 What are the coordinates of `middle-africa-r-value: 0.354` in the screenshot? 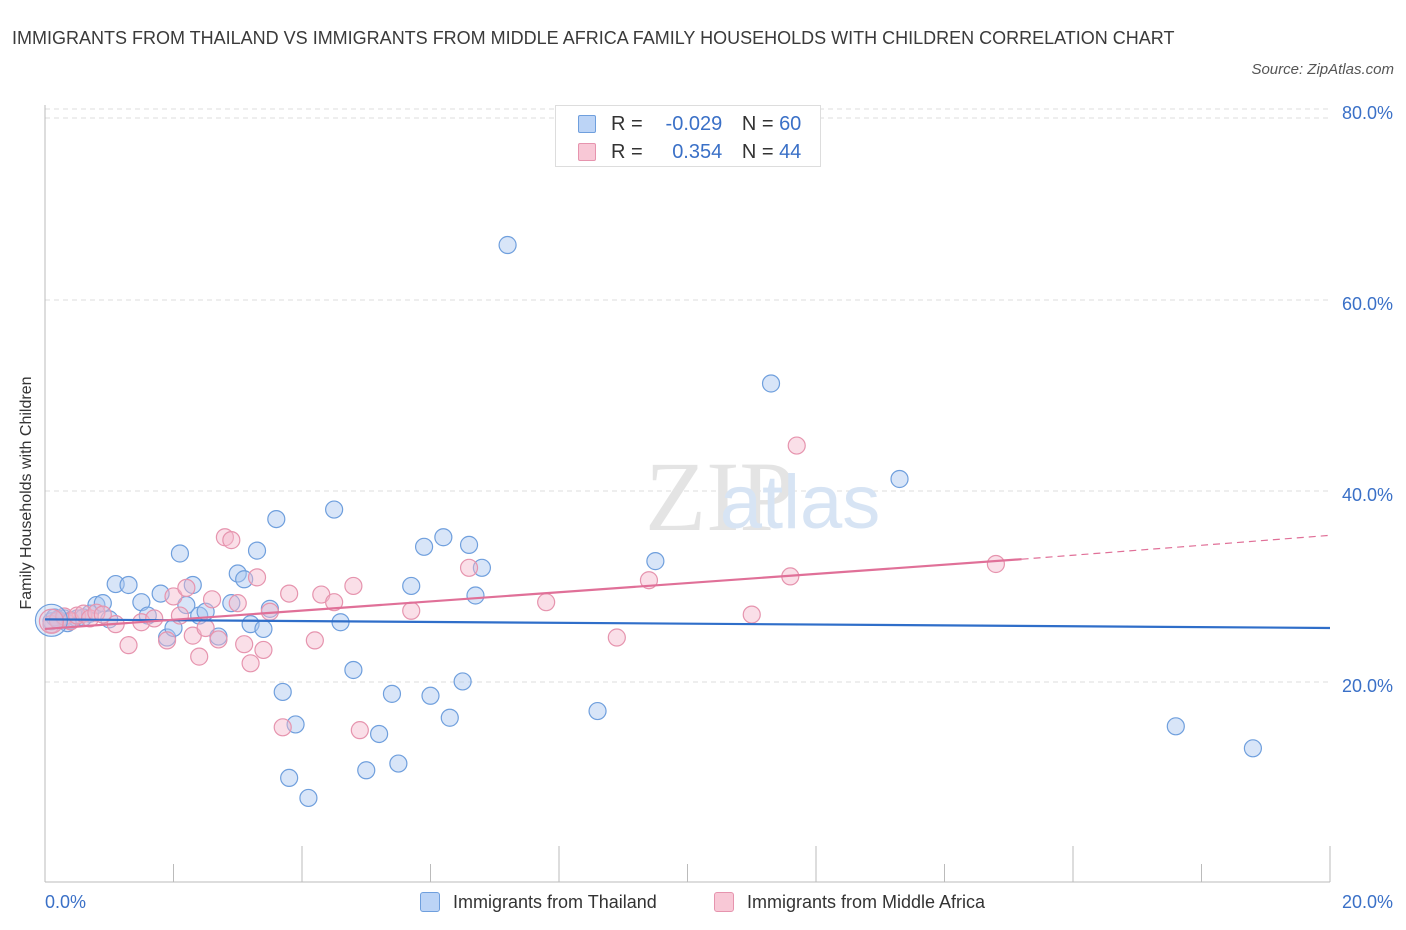 It's located at (697, 152).